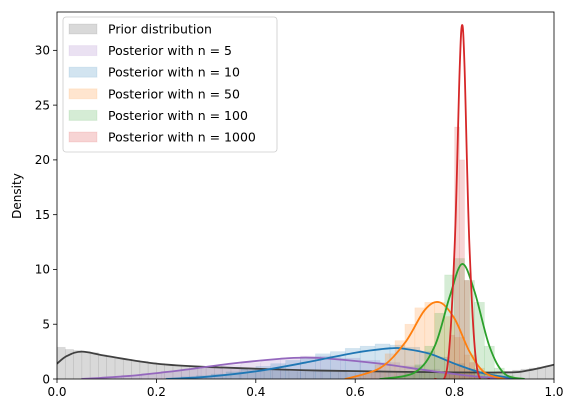  Describe the element at coordinates (355, 392) in the screenshot. I see `x-tick-label: 0.6` at that location.